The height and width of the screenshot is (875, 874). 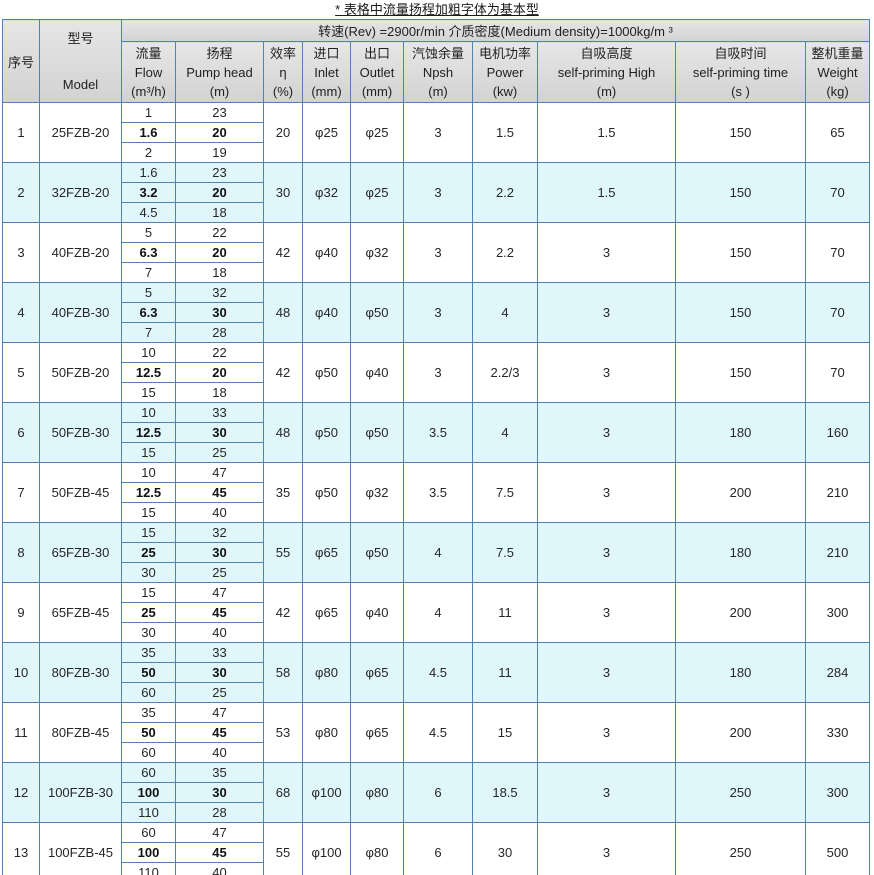 What do you see at coordinates (326, 72) in the screenshot?
I see `col-header-inlet: 进口 Inlet (mm)` at bounding box center [326, 72].